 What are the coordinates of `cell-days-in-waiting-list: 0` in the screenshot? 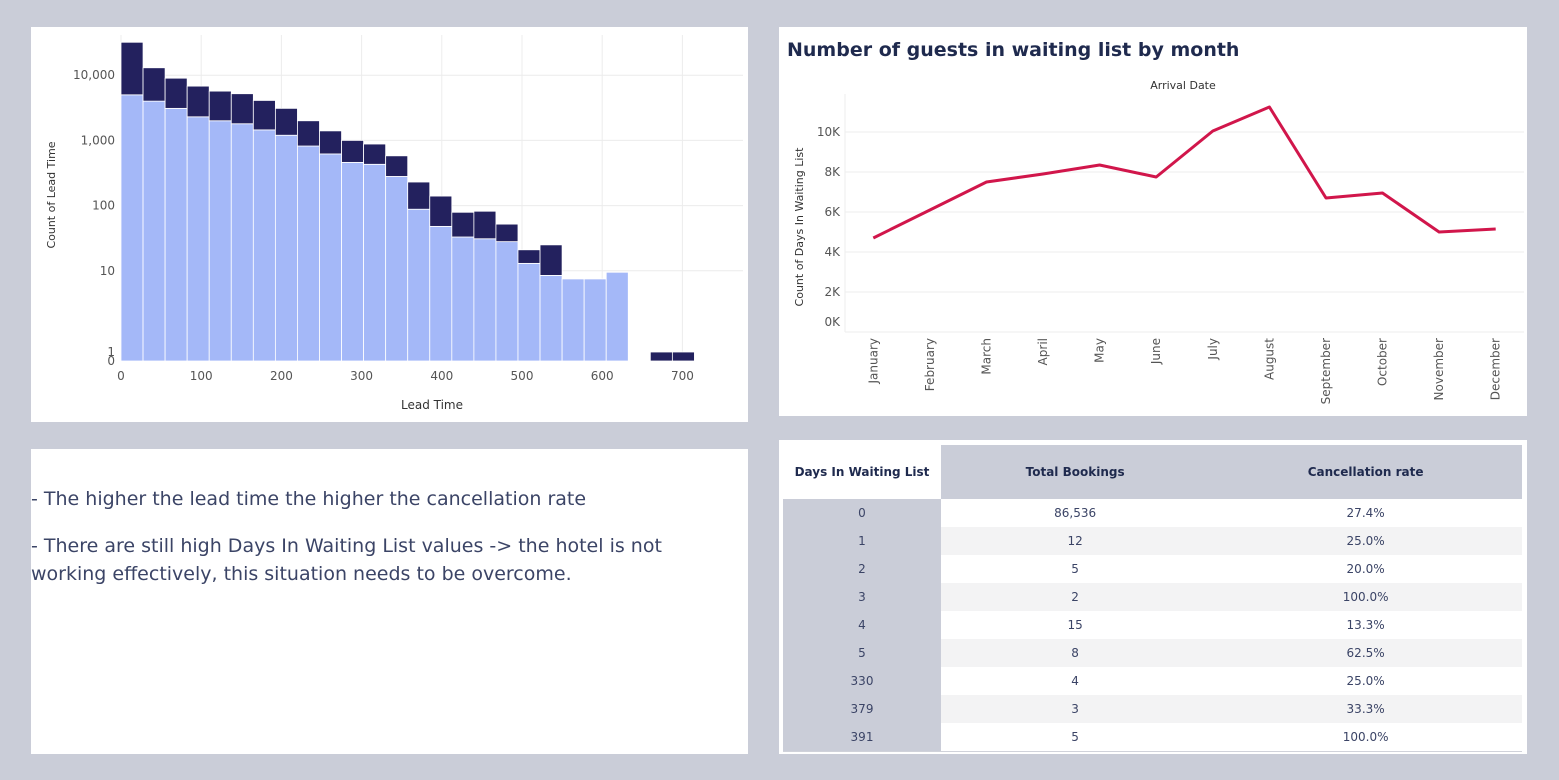 It's located at (862, 513).